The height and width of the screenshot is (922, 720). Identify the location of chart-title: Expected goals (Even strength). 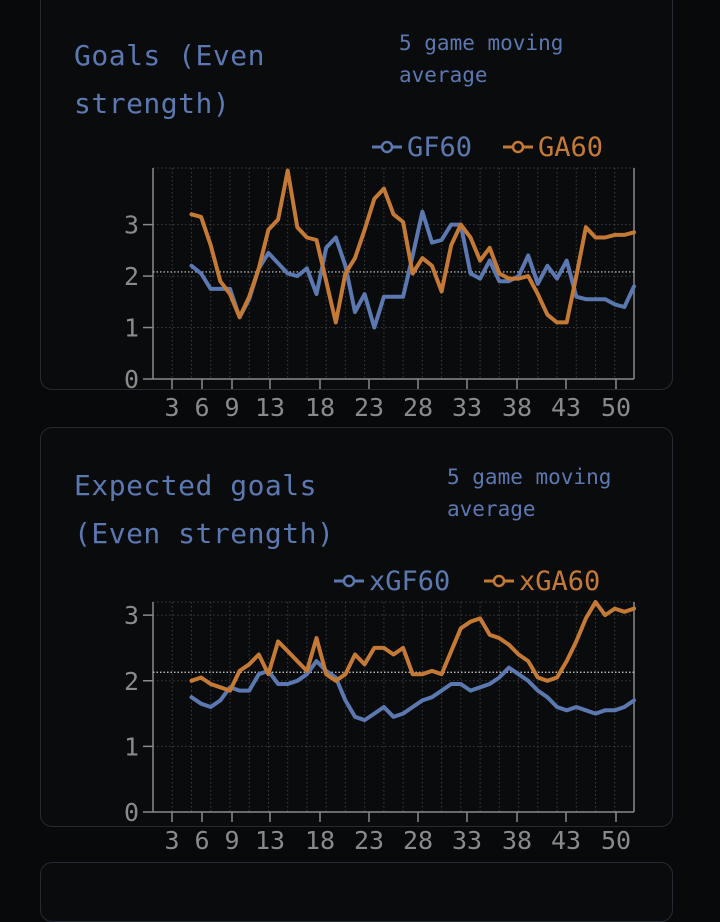
(204, 510).